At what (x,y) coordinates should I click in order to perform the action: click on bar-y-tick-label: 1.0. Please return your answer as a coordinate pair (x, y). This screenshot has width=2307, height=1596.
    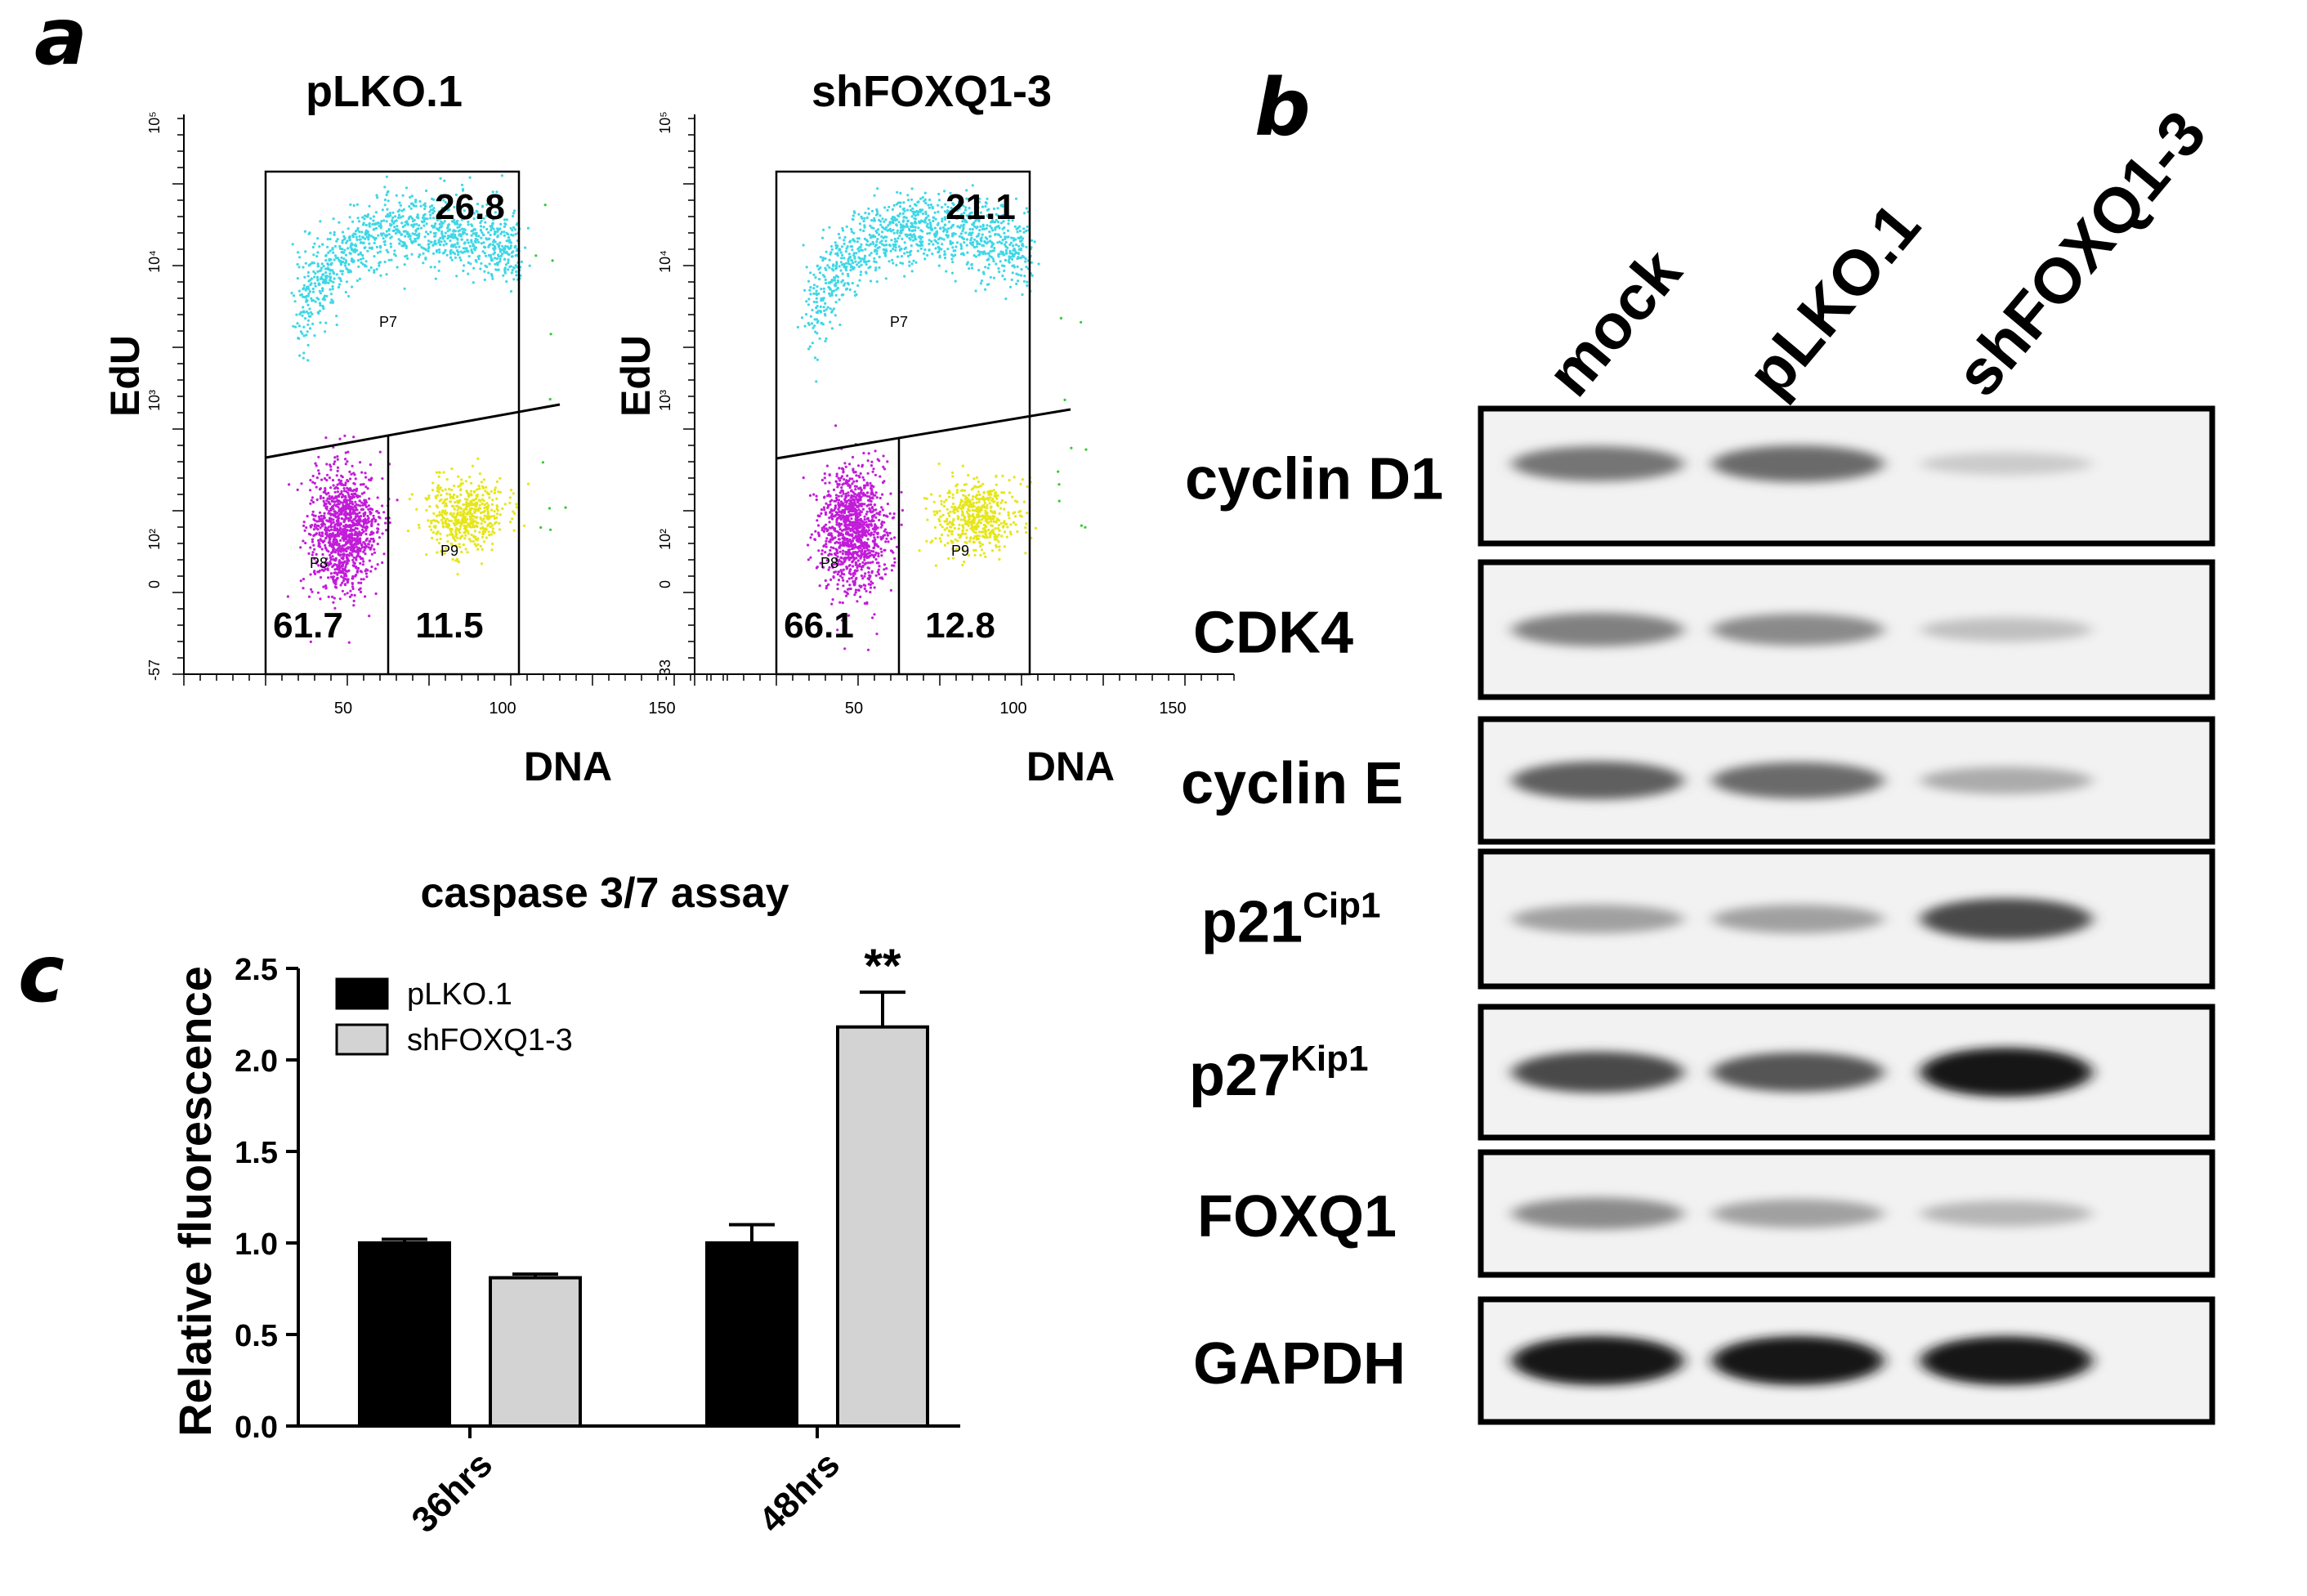
    Looking at the image, I should click on (256, 1244).